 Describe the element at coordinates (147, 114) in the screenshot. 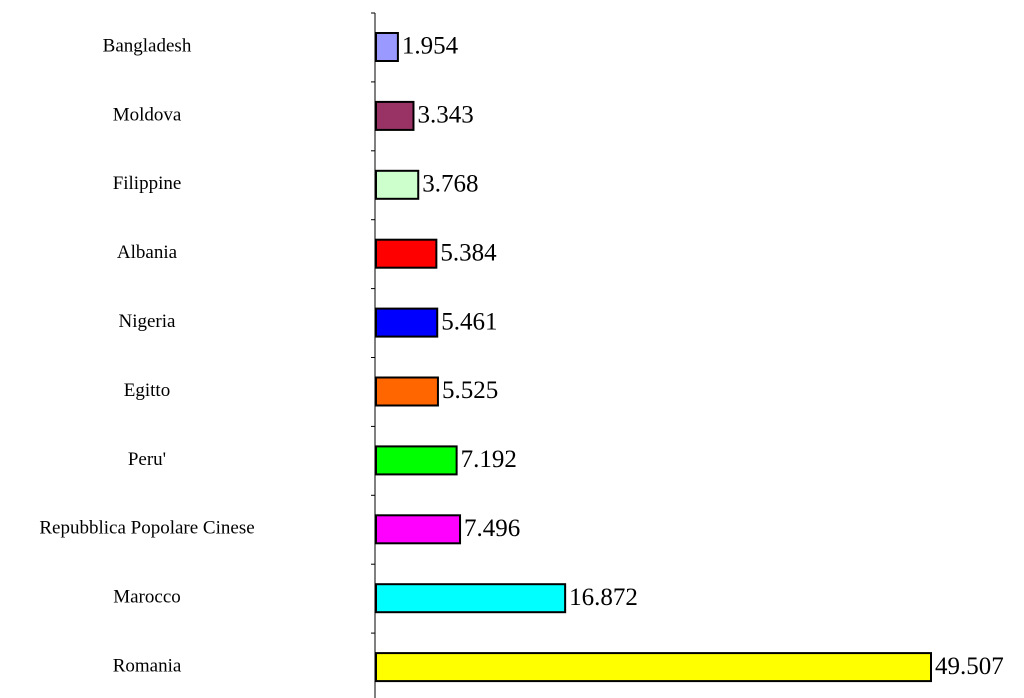

I see `category-label: Moldova` at that location.